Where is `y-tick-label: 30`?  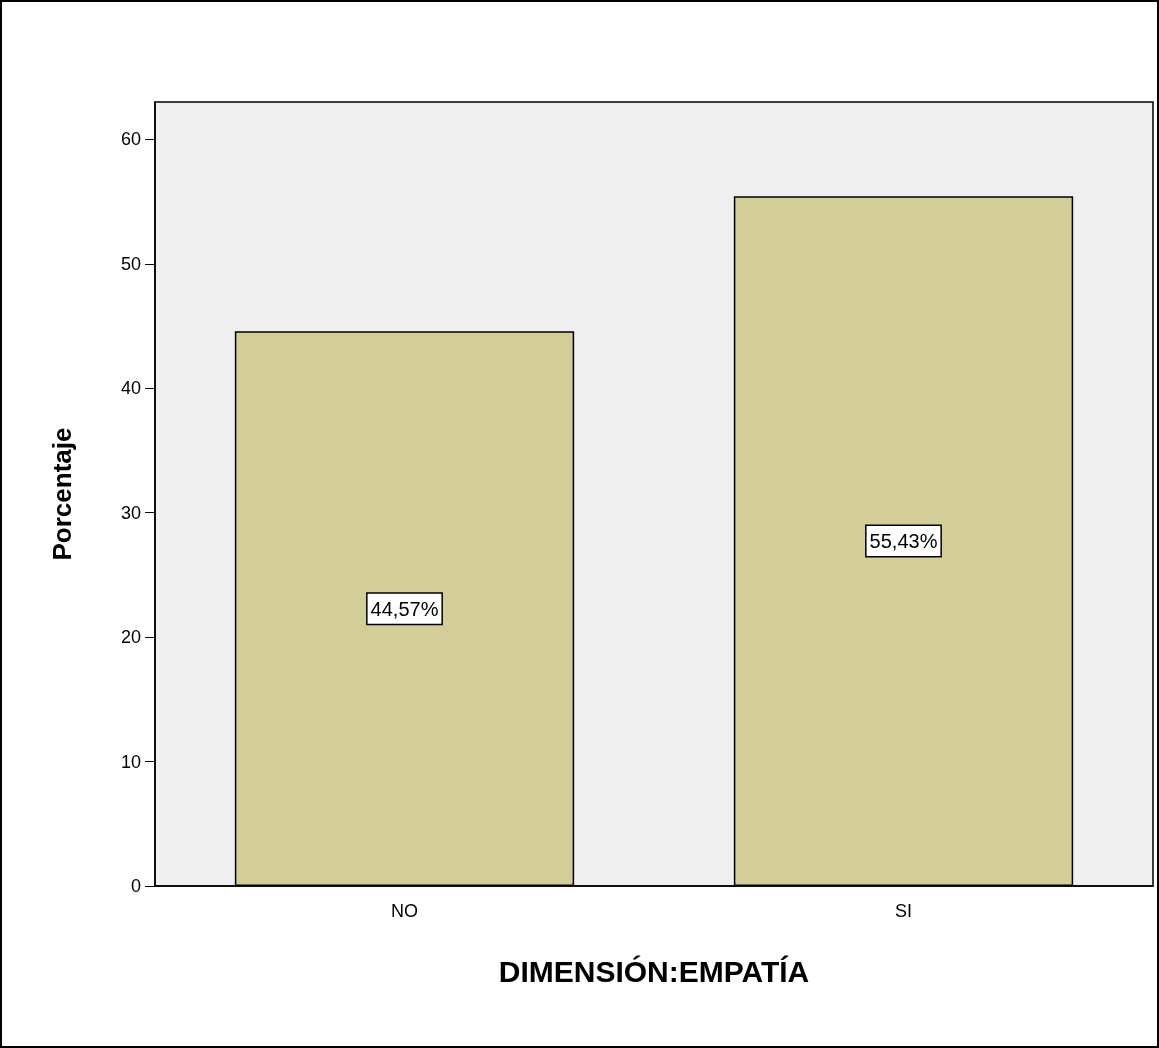 y-tick-label: 30 is located at coordinates (130, 512).